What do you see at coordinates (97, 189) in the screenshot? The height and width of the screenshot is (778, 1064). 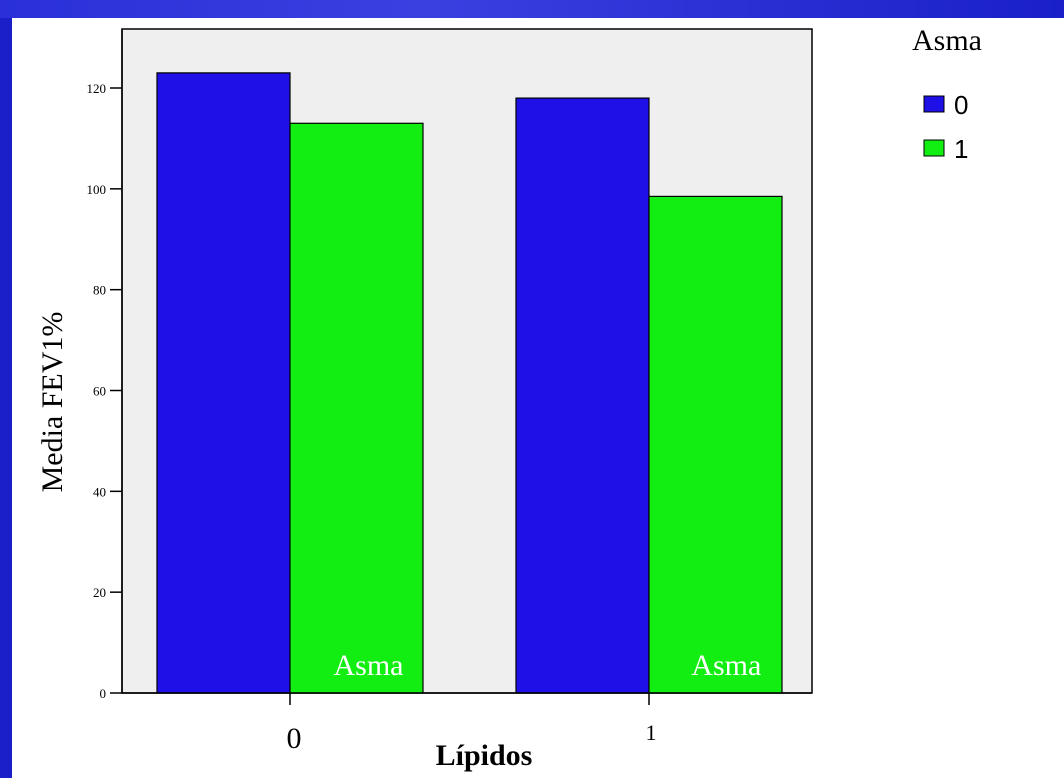 I see `y-tick-label: 100` at bounding box center [97, 189].